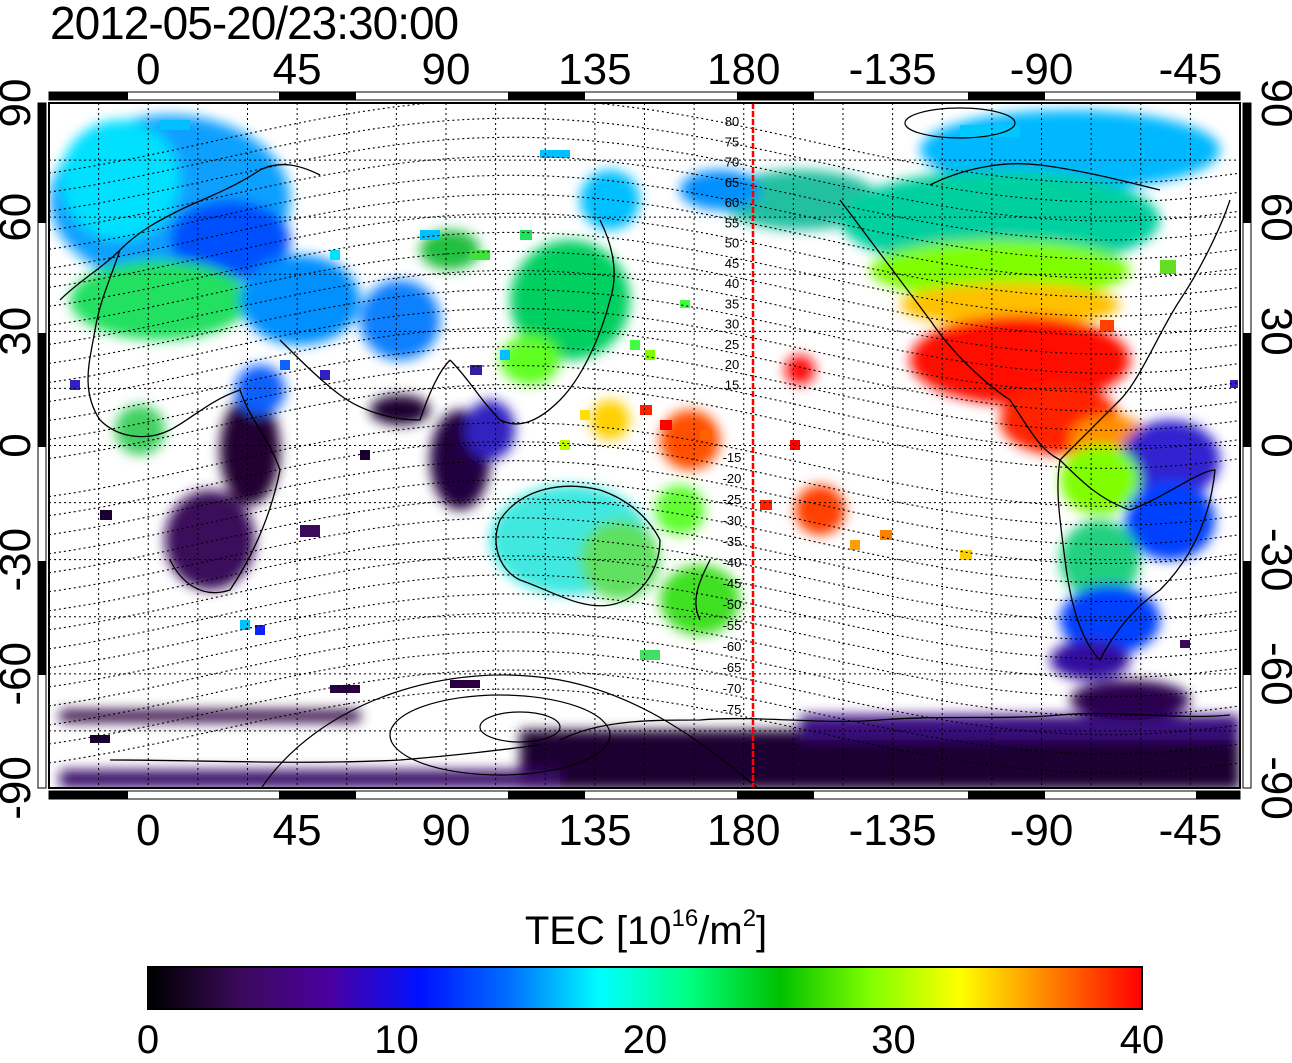 The image size is (1292, 1063). What do you see at coordinates (1042, 830) in the screenshot?
I see `lon-tick-bottom: -90` at bounding box center [1042, 830].